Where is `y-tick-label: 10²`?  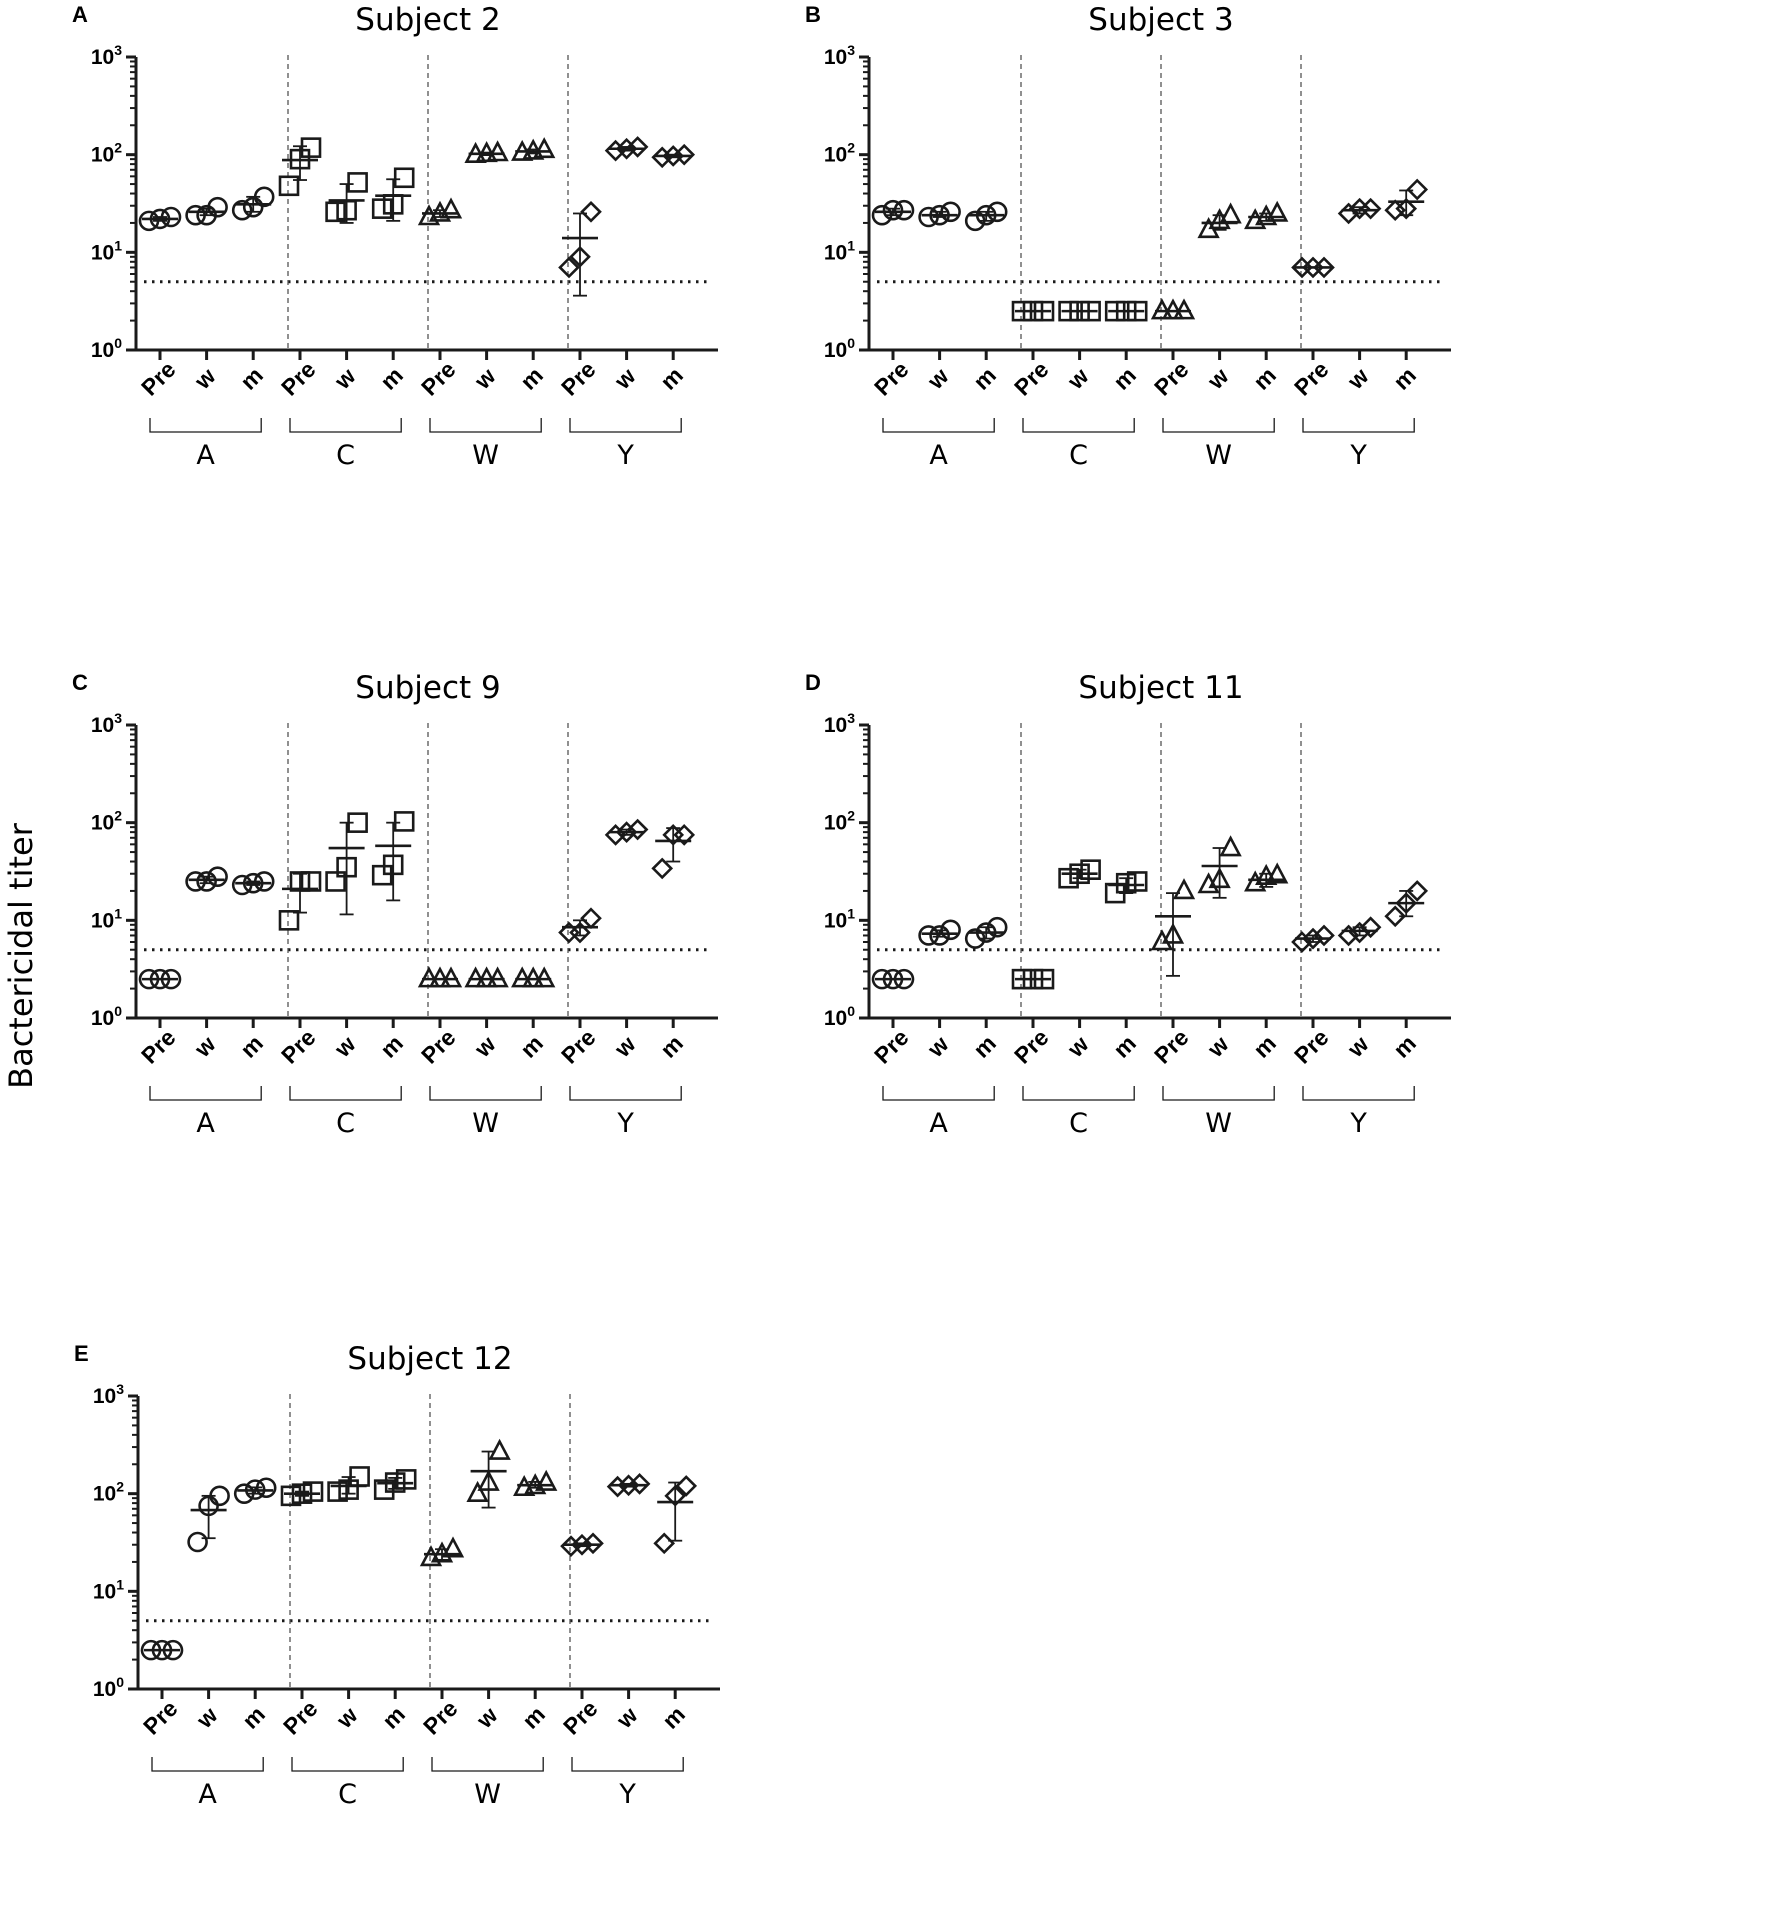
y-tick-label: 10² is located at coordinates (839, 821).